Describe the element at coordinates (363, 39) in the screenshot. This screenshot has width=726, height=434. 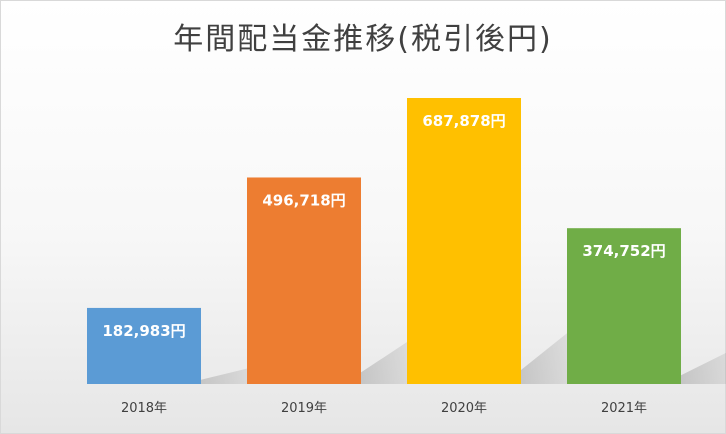
I see `chart-title: 年間配当金推移(税引後円)` at that location.